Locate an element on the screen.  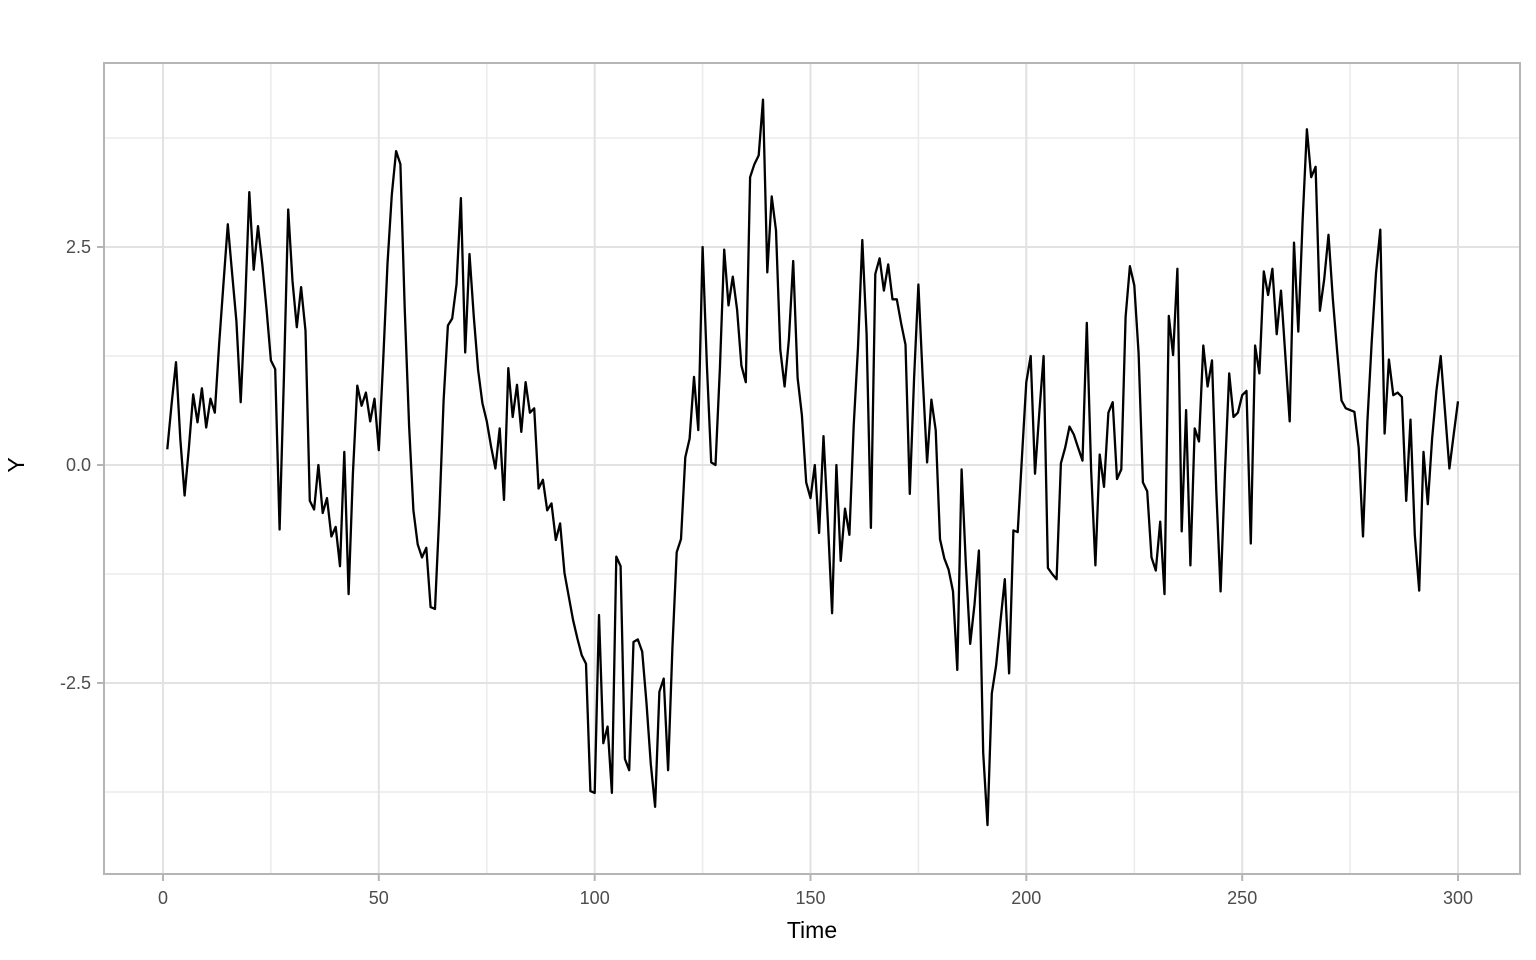
x-tick-label: 200 is located at coordinates (1026, 898).